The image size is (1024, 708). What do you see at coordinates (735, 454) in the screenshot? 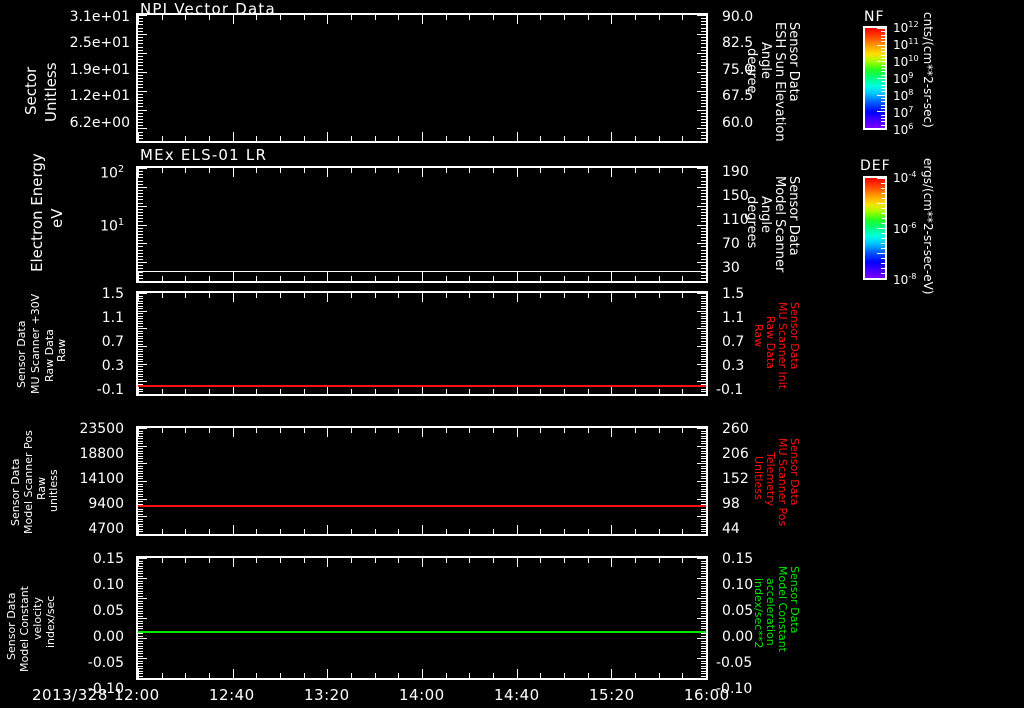
I see `panel4-right-ytick-1: 206` at bounding box center [735, 454].